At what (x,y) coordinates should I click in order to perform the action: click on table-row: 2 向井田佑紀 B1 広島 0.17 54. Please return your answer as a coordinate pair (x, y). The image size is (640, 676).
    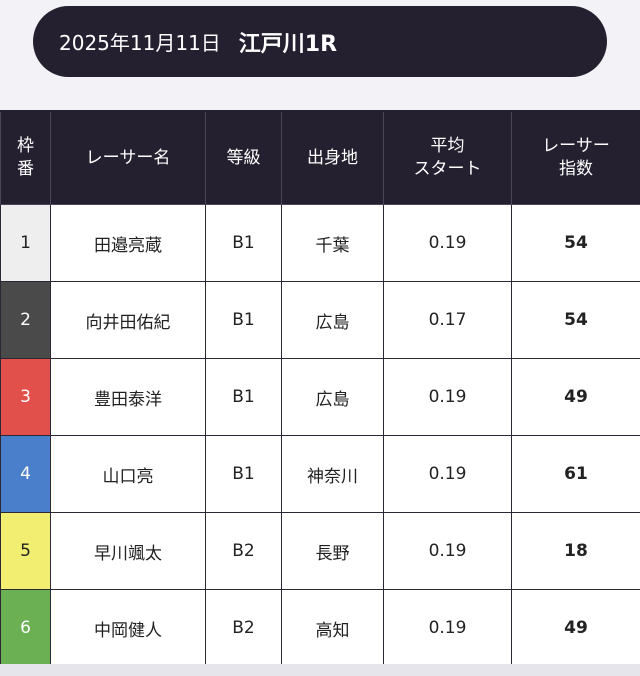
    Looking at the image, I should click on (320, 320).